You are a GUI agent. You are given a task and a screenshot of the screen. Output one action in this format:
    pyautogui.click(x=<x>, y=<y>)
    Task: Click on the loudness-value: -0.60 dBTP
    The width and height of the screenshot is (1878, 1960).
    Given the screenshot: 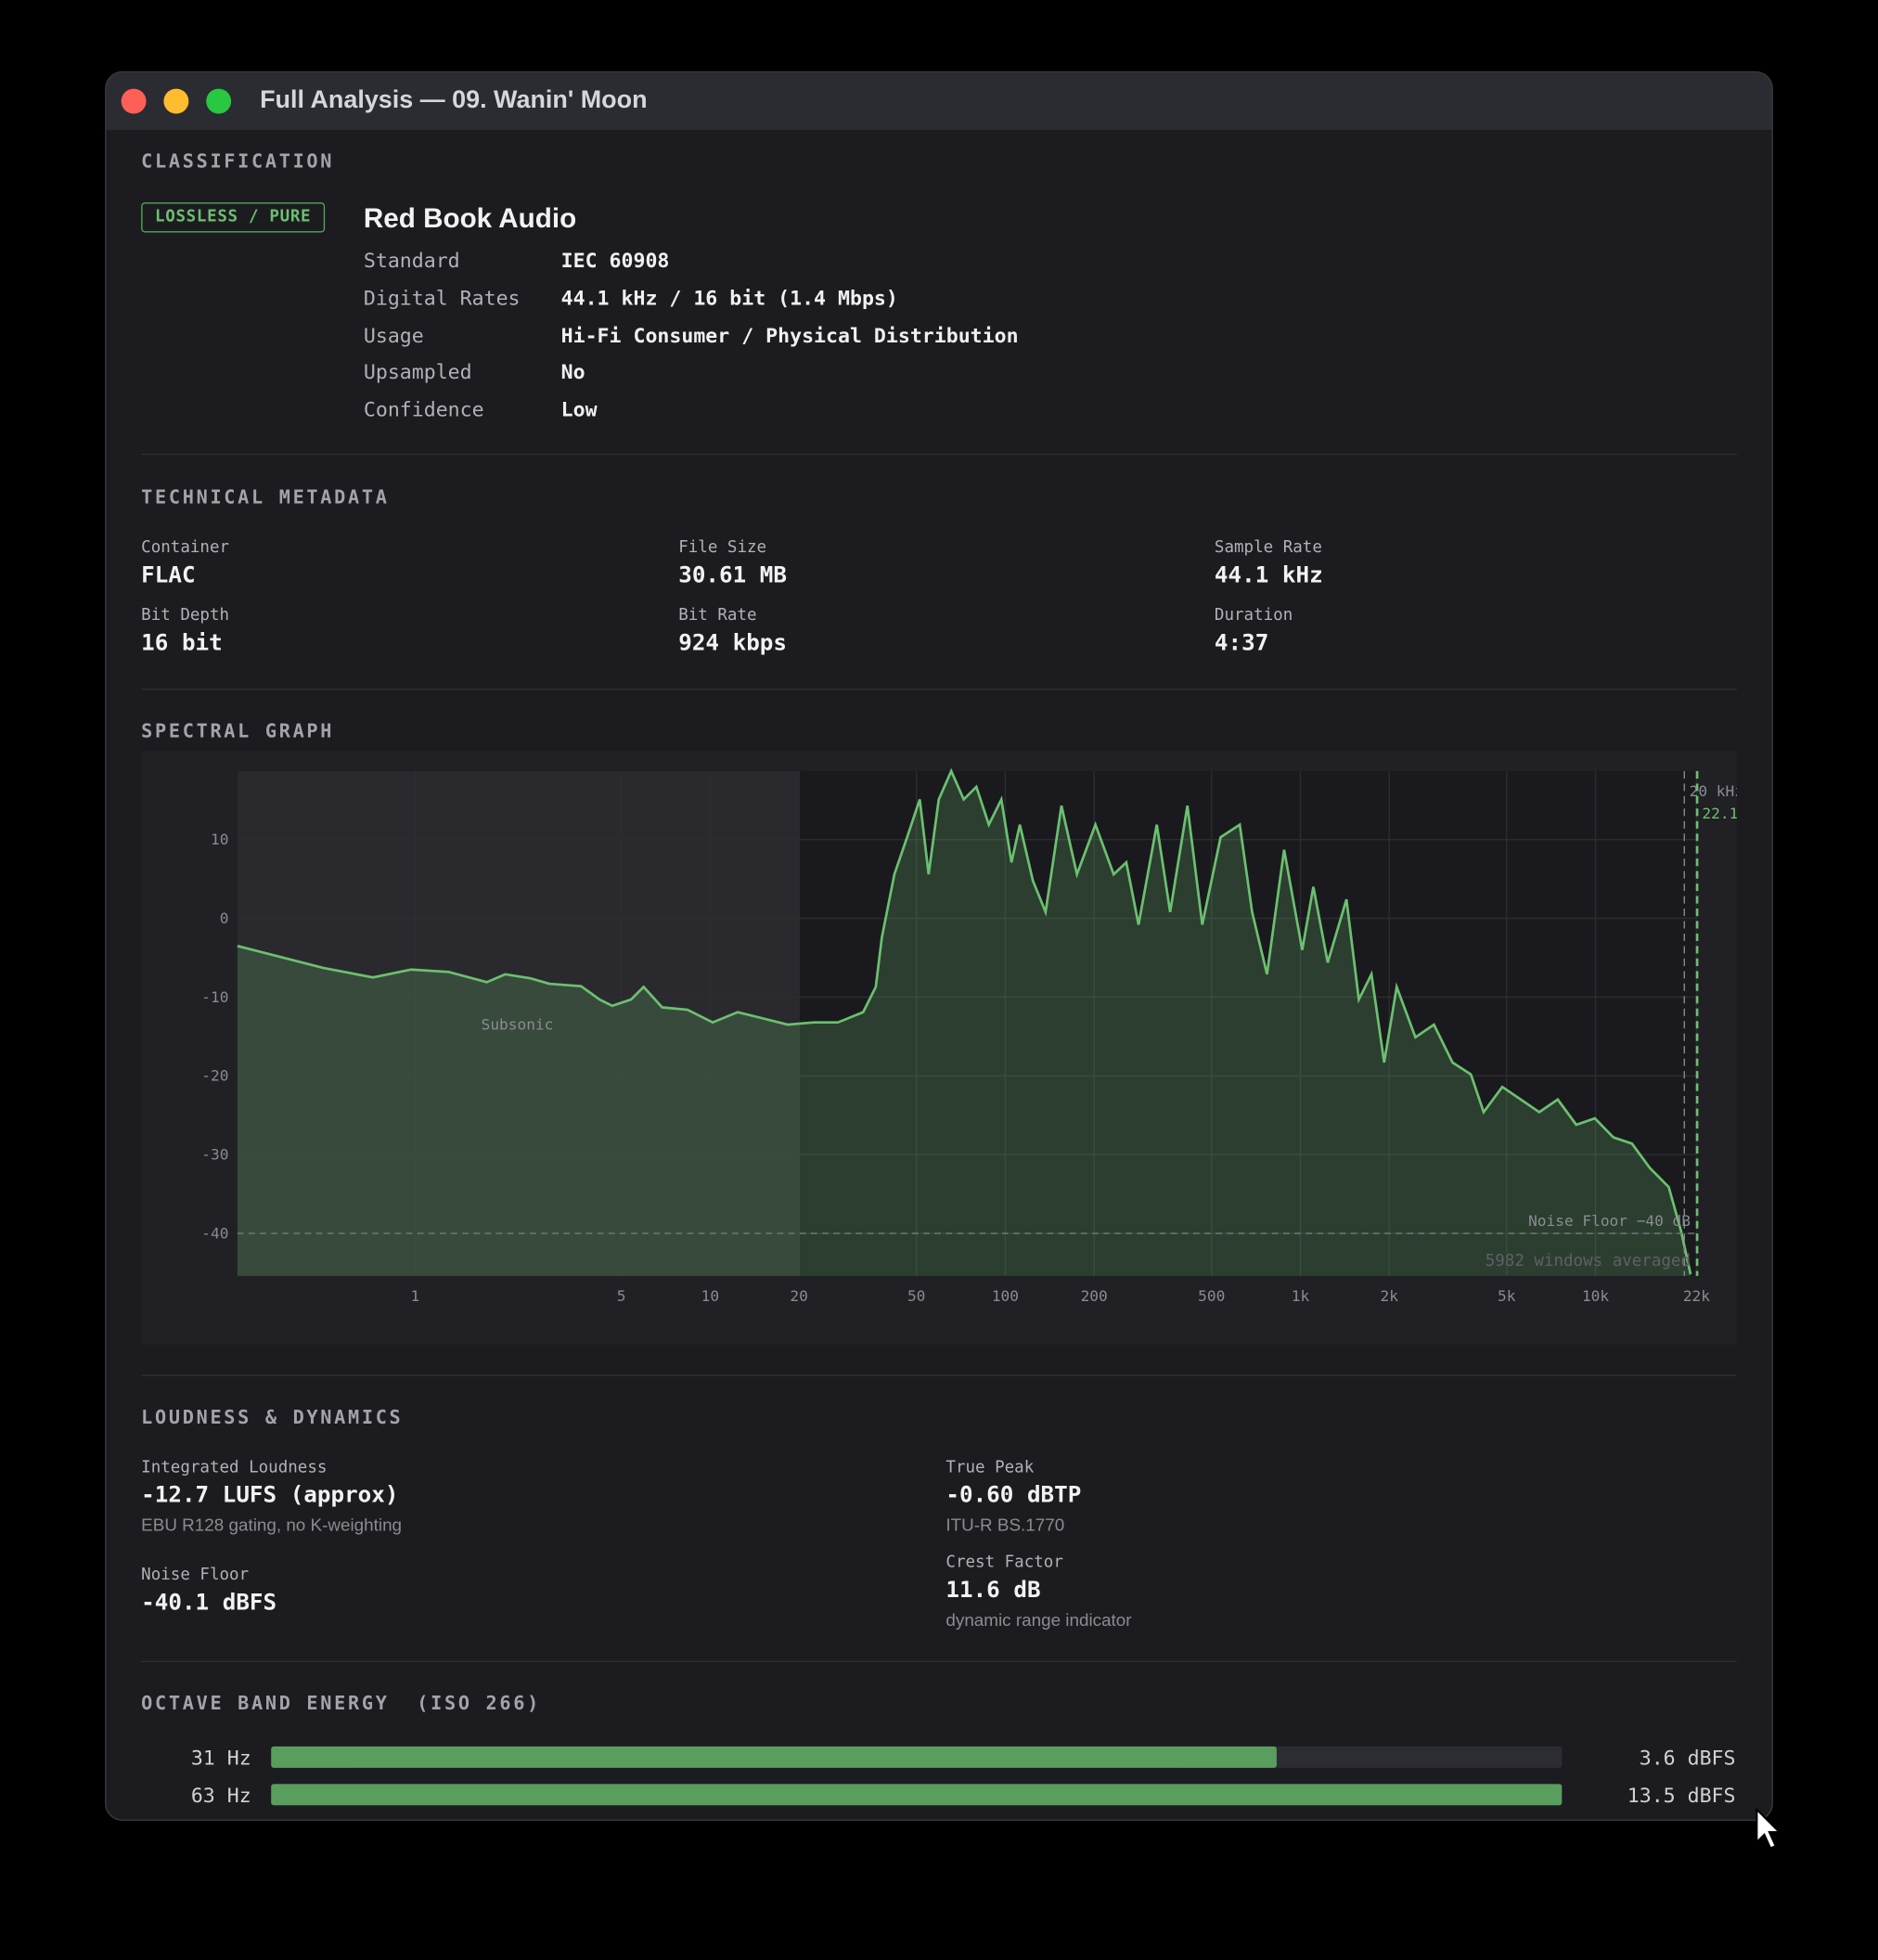 What is the action you would take?
    pyautogui.click(x=1013, y=1495)
    